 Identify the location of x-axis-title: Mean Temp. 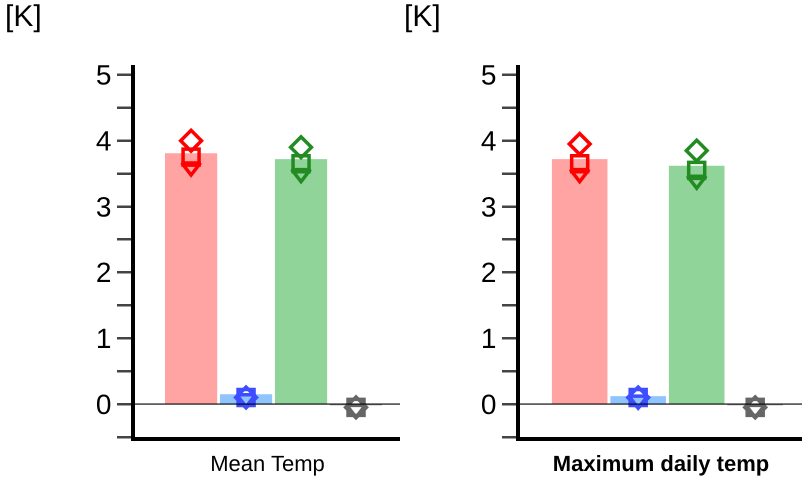
(267, 463).